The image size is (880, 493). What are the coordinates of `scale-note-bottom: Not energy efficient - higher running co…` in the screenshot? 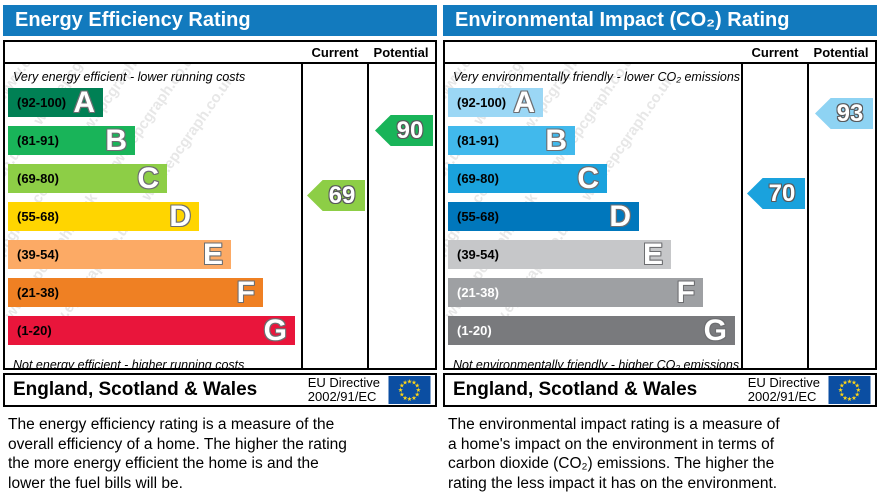 It's located at (129, 364).